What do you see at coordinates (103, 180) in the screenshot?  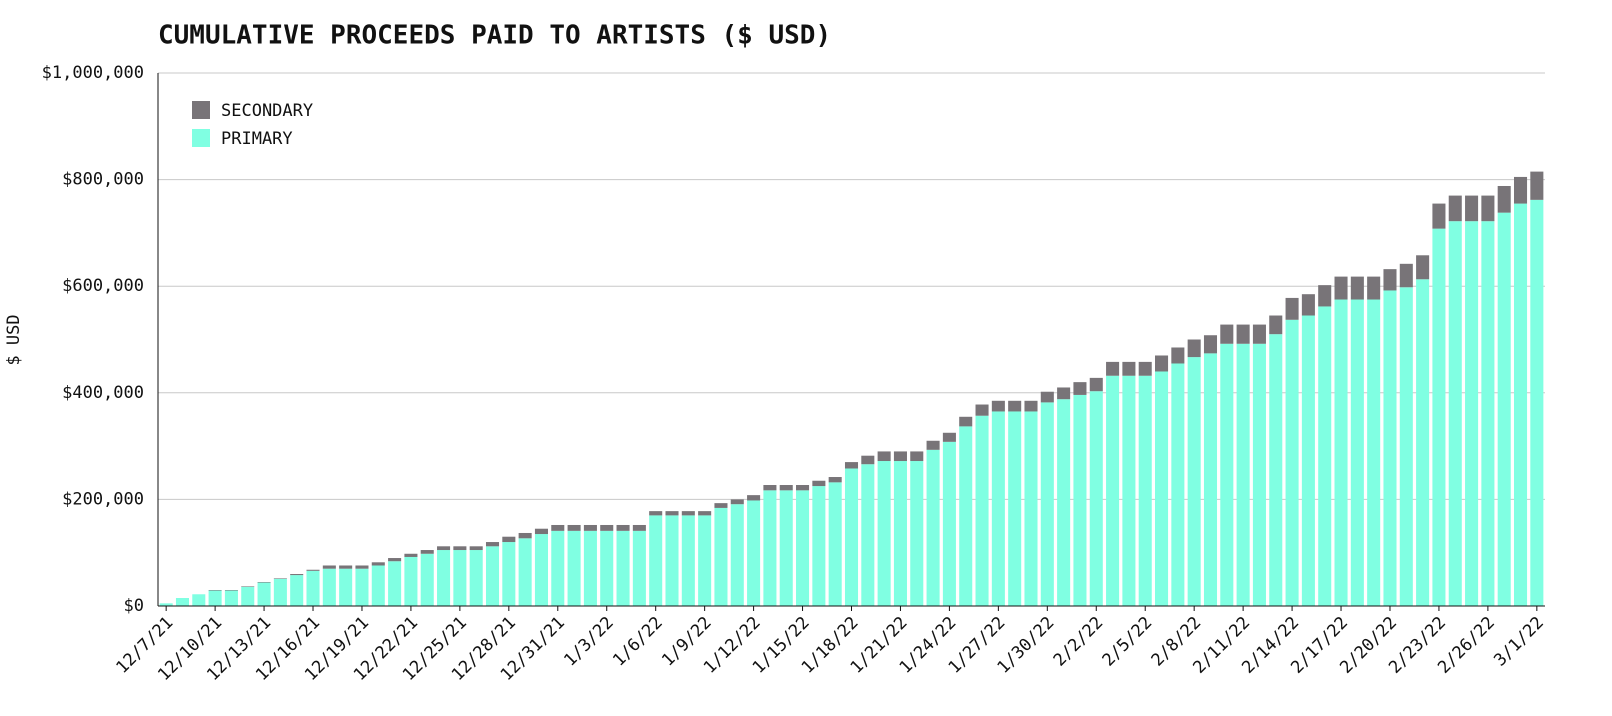 I see `y-tick-label: $800,000` at bounding box center [103, 180].